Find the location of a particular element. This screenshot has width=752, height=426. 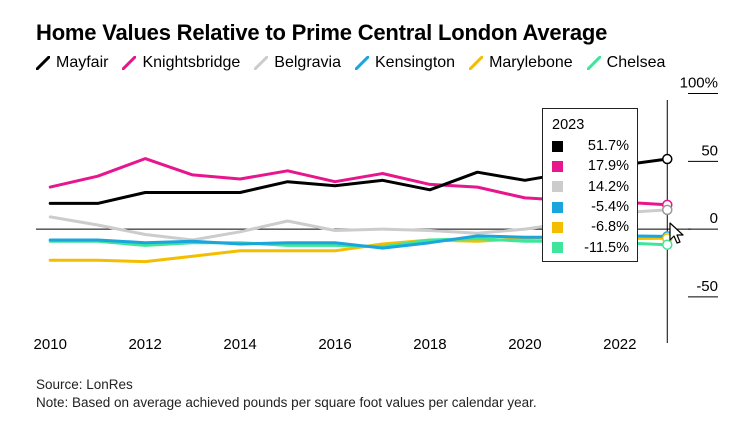

tooltip-value: 17.9% is located at coordinates (608, 166).